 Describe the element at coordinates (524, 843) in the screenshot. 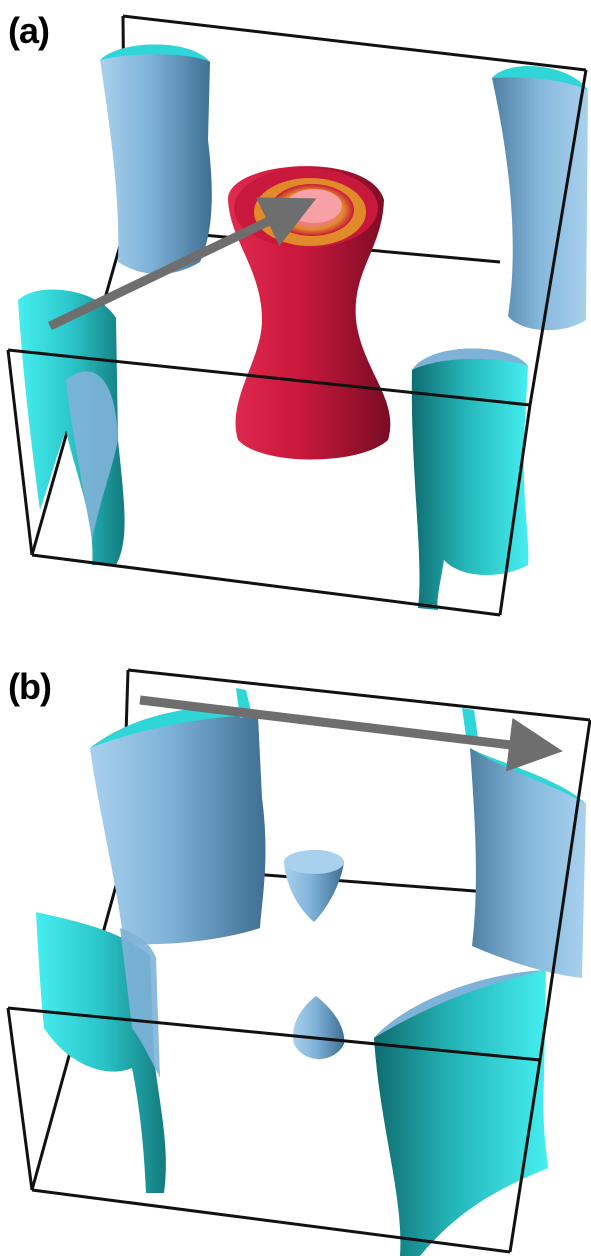

I see `hole-sheet-back-right-b` at that location.